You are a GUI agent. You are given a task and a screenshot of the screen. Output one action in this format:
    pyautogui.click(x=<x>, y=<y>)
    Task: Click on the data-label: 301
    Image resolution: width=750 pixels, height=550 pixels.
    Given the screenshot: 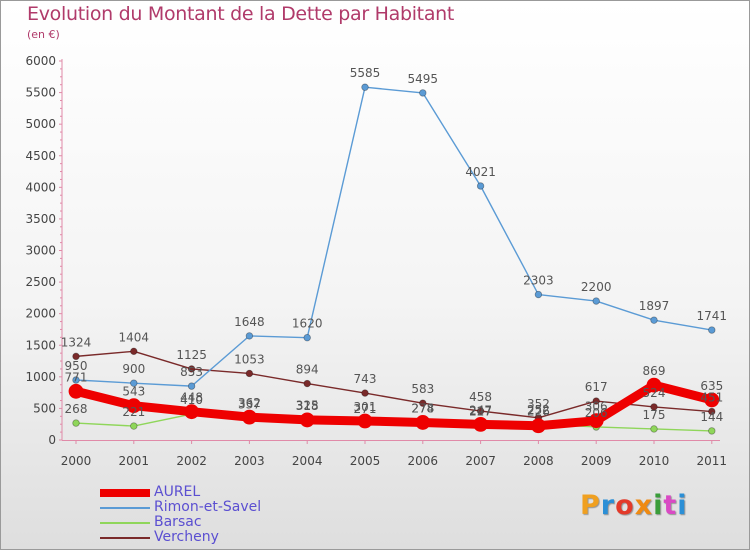 What is the action you would take?
    pyautogui.click(x=365, y=407)
    